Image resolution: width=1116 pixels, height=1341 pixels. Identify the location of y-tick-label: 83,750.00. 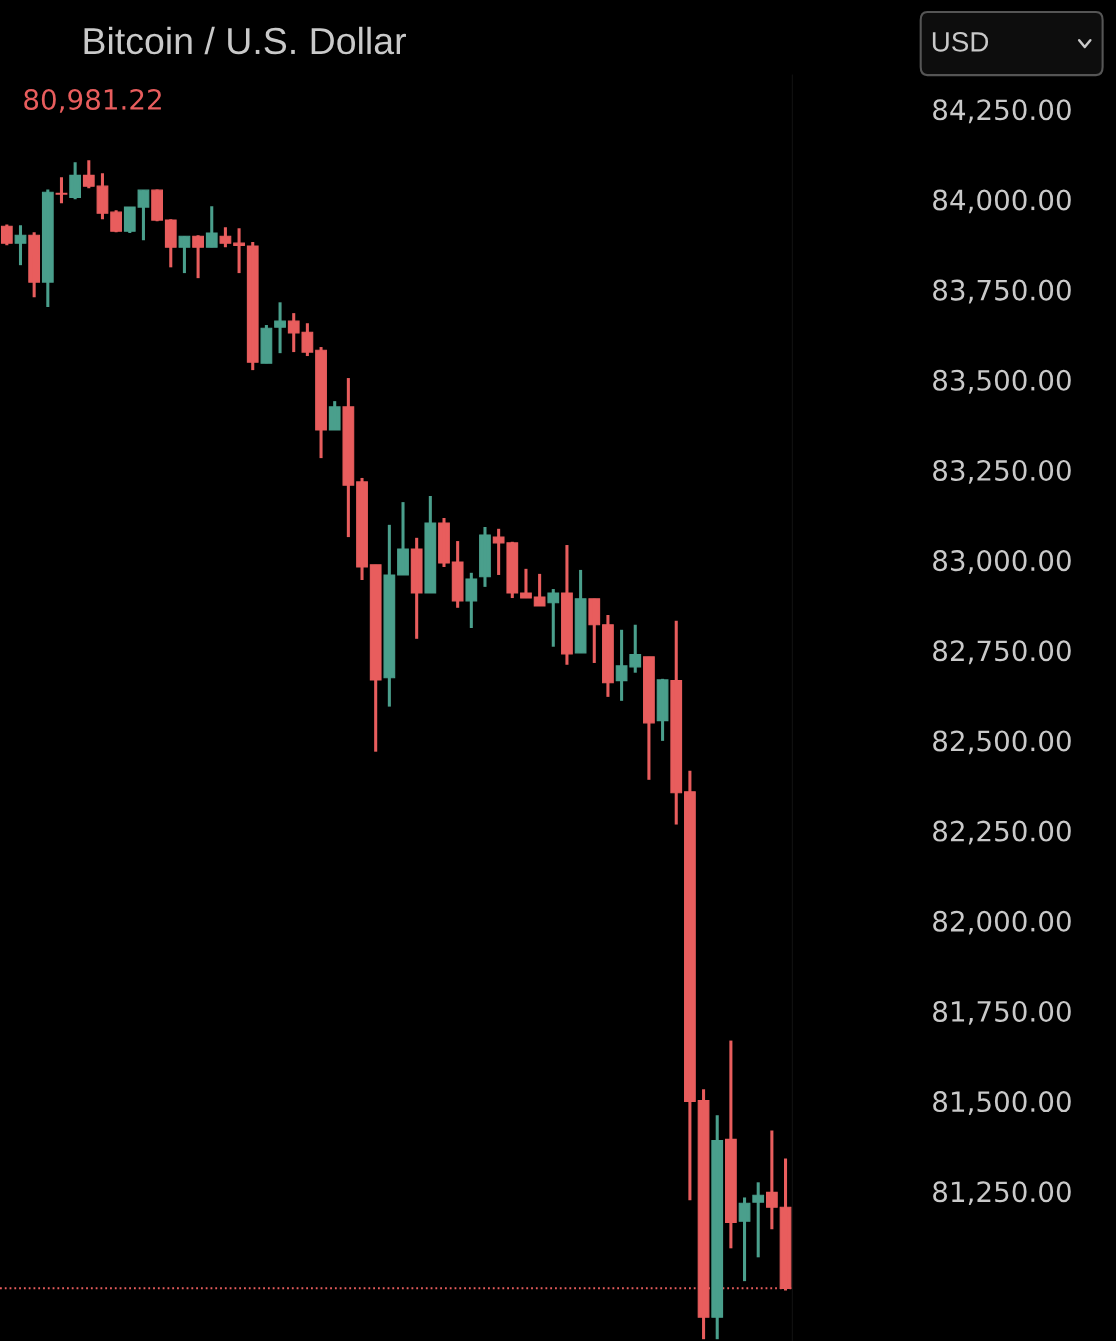
(1002, 291).